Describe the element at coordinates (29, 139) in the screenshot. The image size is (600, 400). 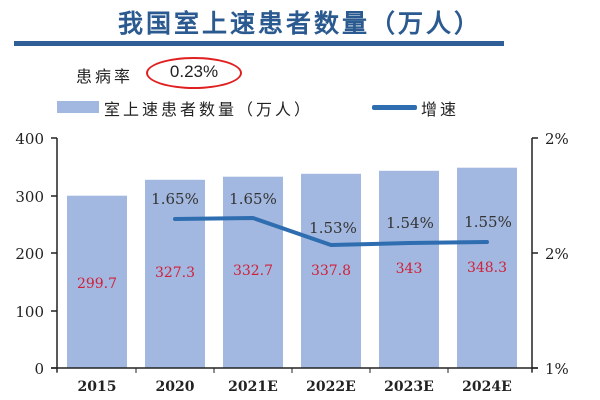
I see `left-tick: 400` at that location.